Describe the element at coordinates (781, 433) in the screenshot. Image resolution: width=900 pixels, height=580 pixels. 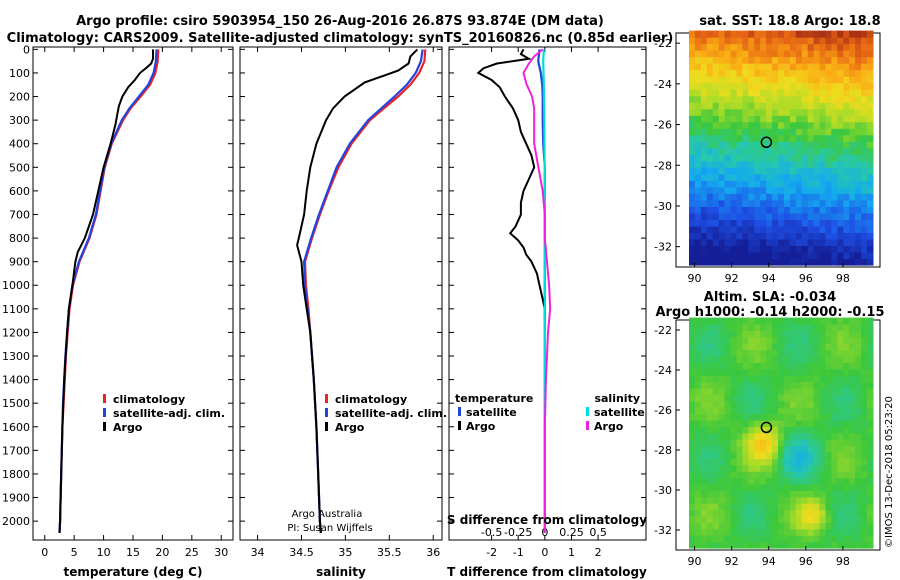
I see `sla-map-cells` at that location.